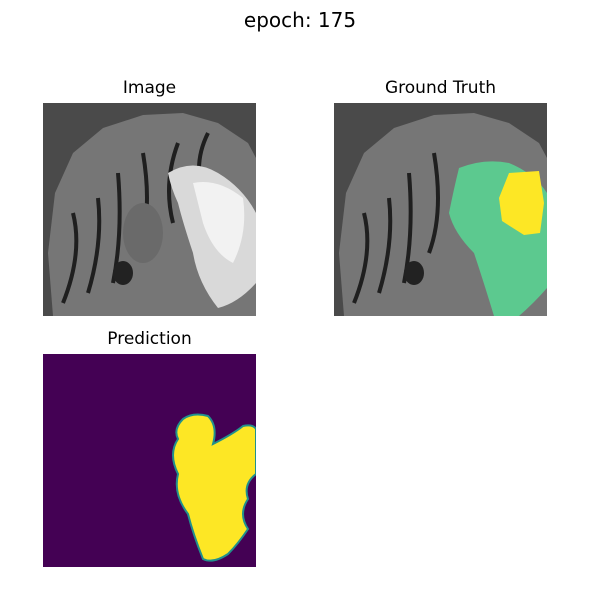 The image size is (600, 600). Describe the element at coordinates (300, 20) in the screenshot. I see `figure-title: epoch: 175` at that location.